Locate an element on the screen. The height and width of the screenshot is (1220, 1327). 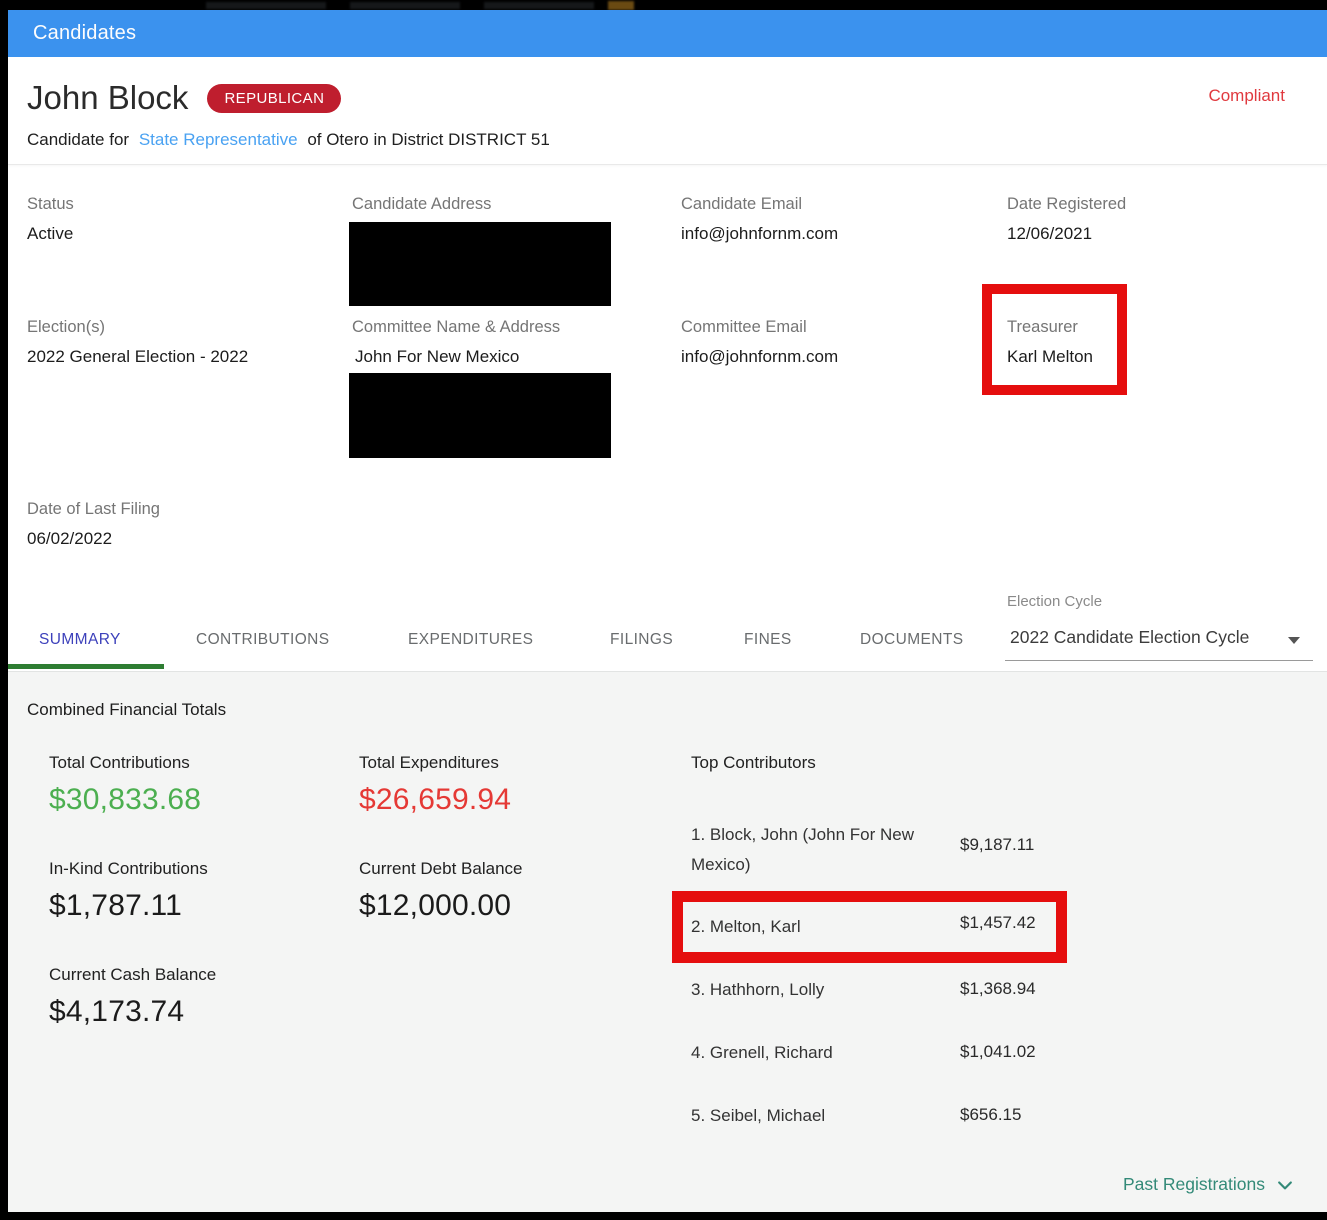
tab-filings: FILINGS is located at coordinates (642, 639).